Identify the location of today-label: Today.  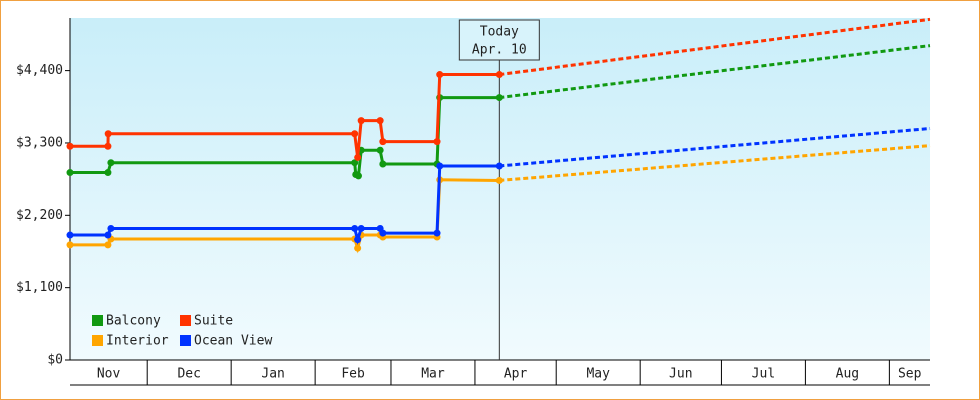
(499, 32).